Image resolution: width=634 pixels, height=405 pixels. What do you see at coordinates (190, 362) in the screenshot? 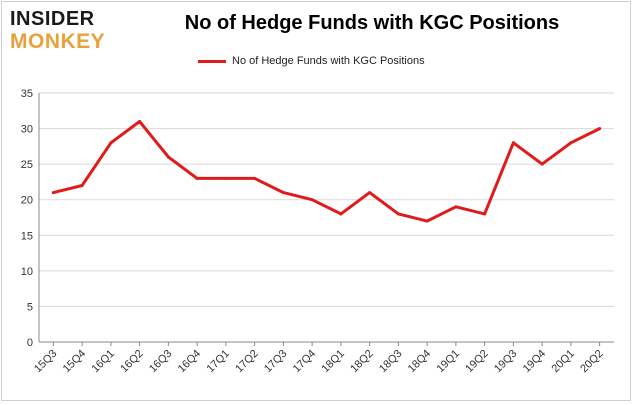
I see `x-tick-label: 16Q4` at bounding box center [190, 362].